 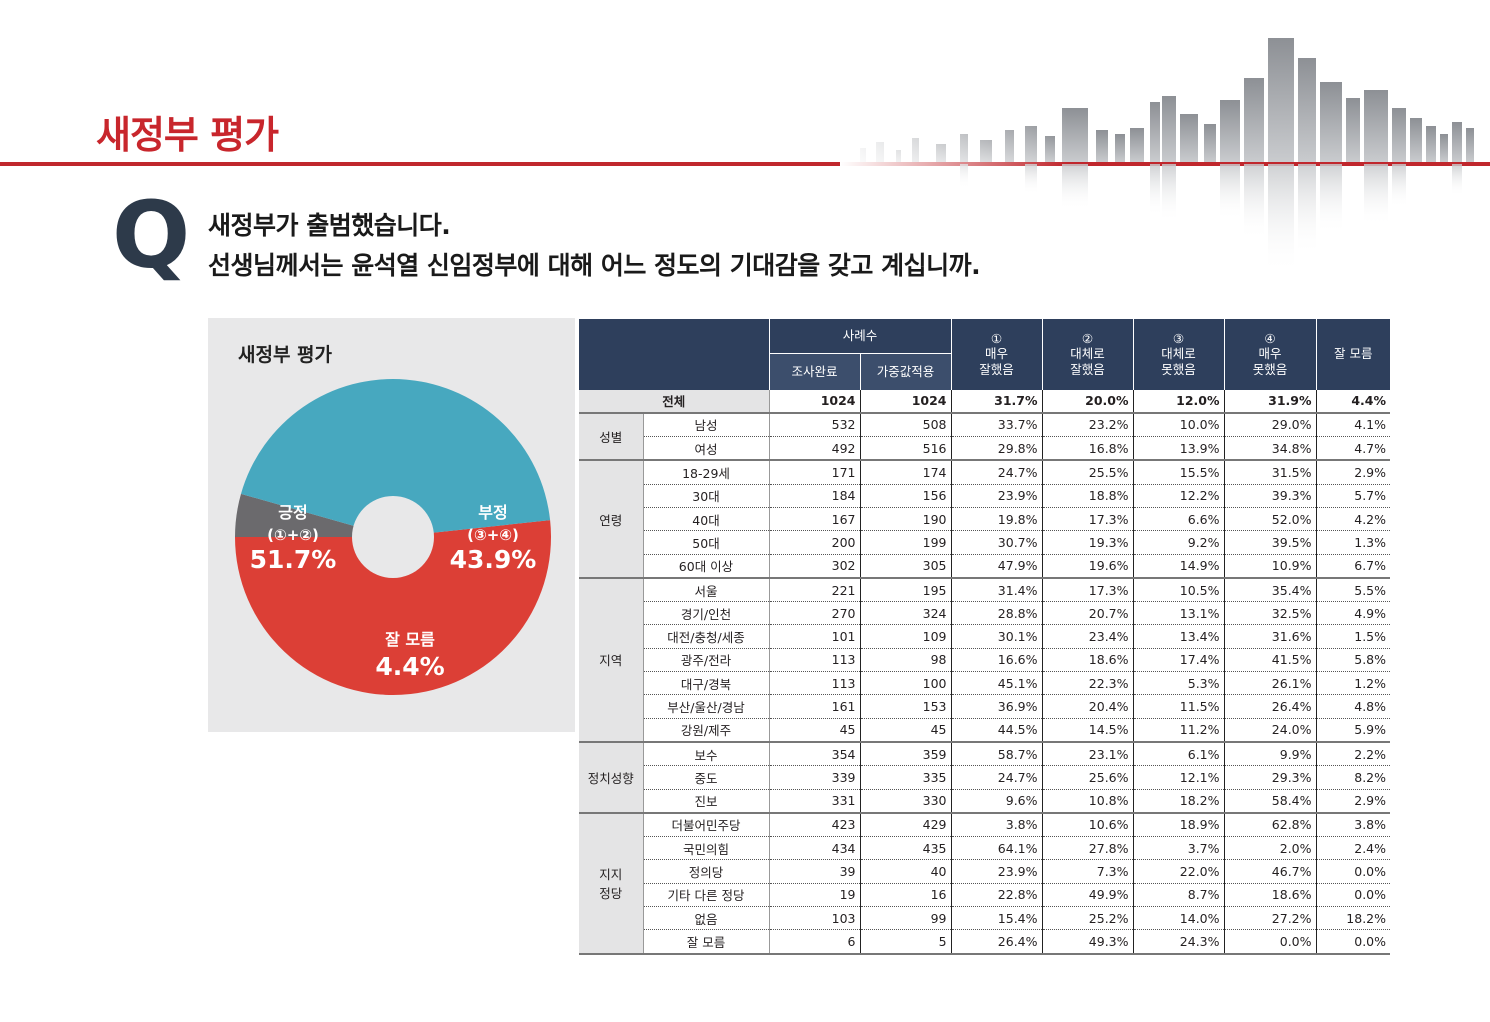 What do you see at coordinates (985, 942) in the screenshot?
I see `table-row: 잘 모름 6 5 26.4% 49.3% 24.3% 0.0% 0.0%` at bounding box center [985, 942].